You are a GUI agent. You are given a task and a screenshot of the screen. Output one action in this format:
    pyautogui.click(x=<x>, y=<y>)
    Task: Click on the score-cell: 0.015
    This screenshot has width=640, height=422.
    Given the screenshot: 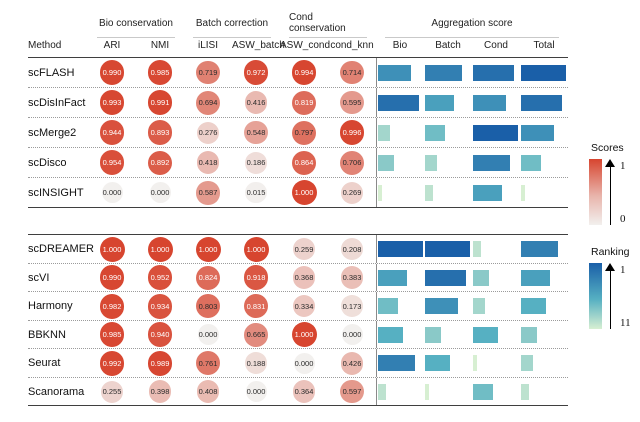 What is the action you would take?
    pyautogui.click(x=256, y=192)
    